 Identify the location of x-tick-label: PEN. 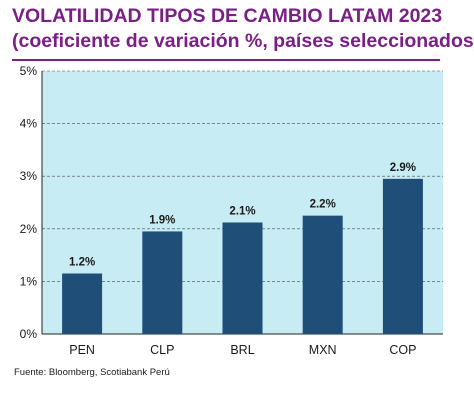
(82, 350).